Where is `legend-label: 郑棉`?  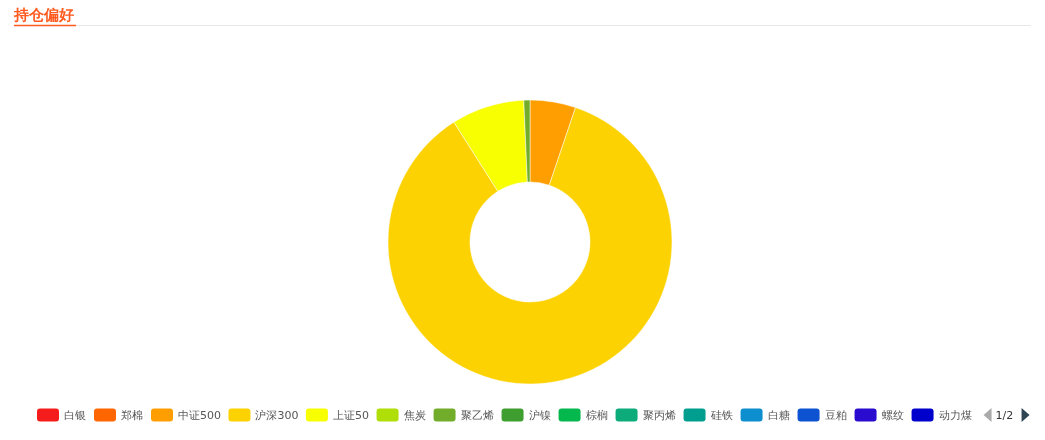 legend-label: 郑棉 is located at coordinates (132, 415).